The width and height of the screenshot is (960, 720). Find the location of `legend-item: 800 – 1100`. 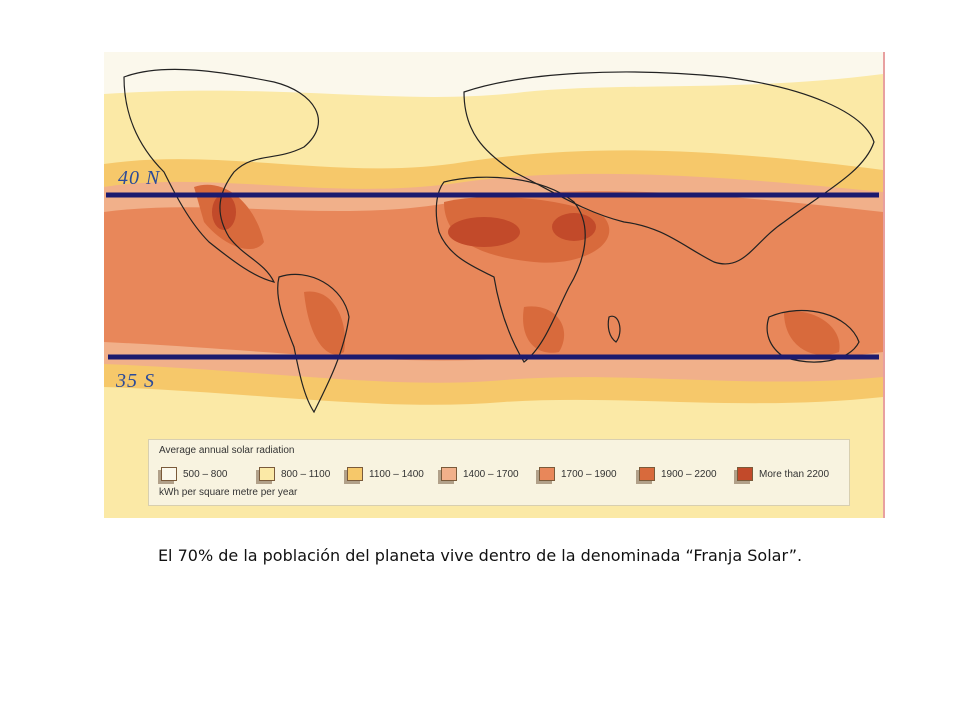

legend-item: 800 – 1100 is located at coordinates (294, 474).